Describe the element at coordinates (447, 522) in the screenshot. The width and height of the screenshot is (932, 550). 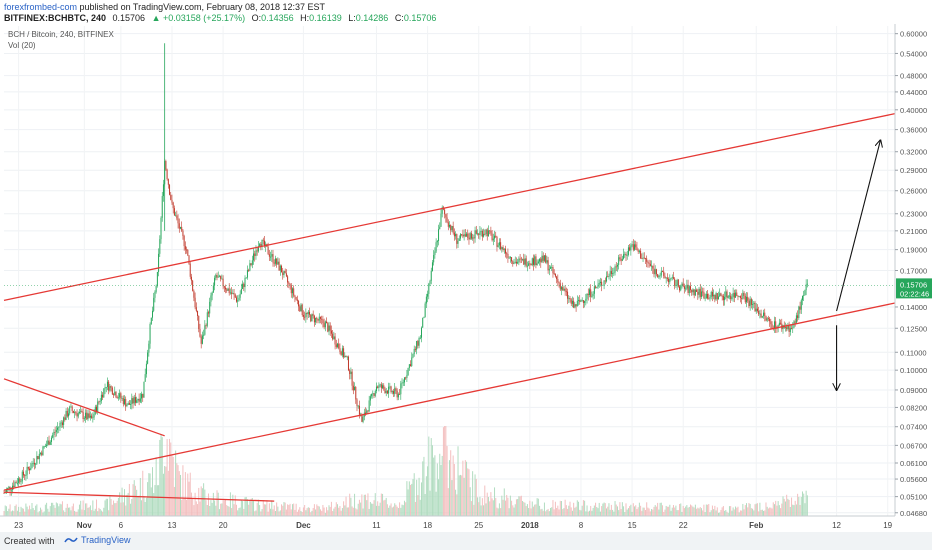
I see `time-axis: 23 Nov 6 13 20 Dec 11 18 25 2018 8 15 22 Feb 12 19` at that location.